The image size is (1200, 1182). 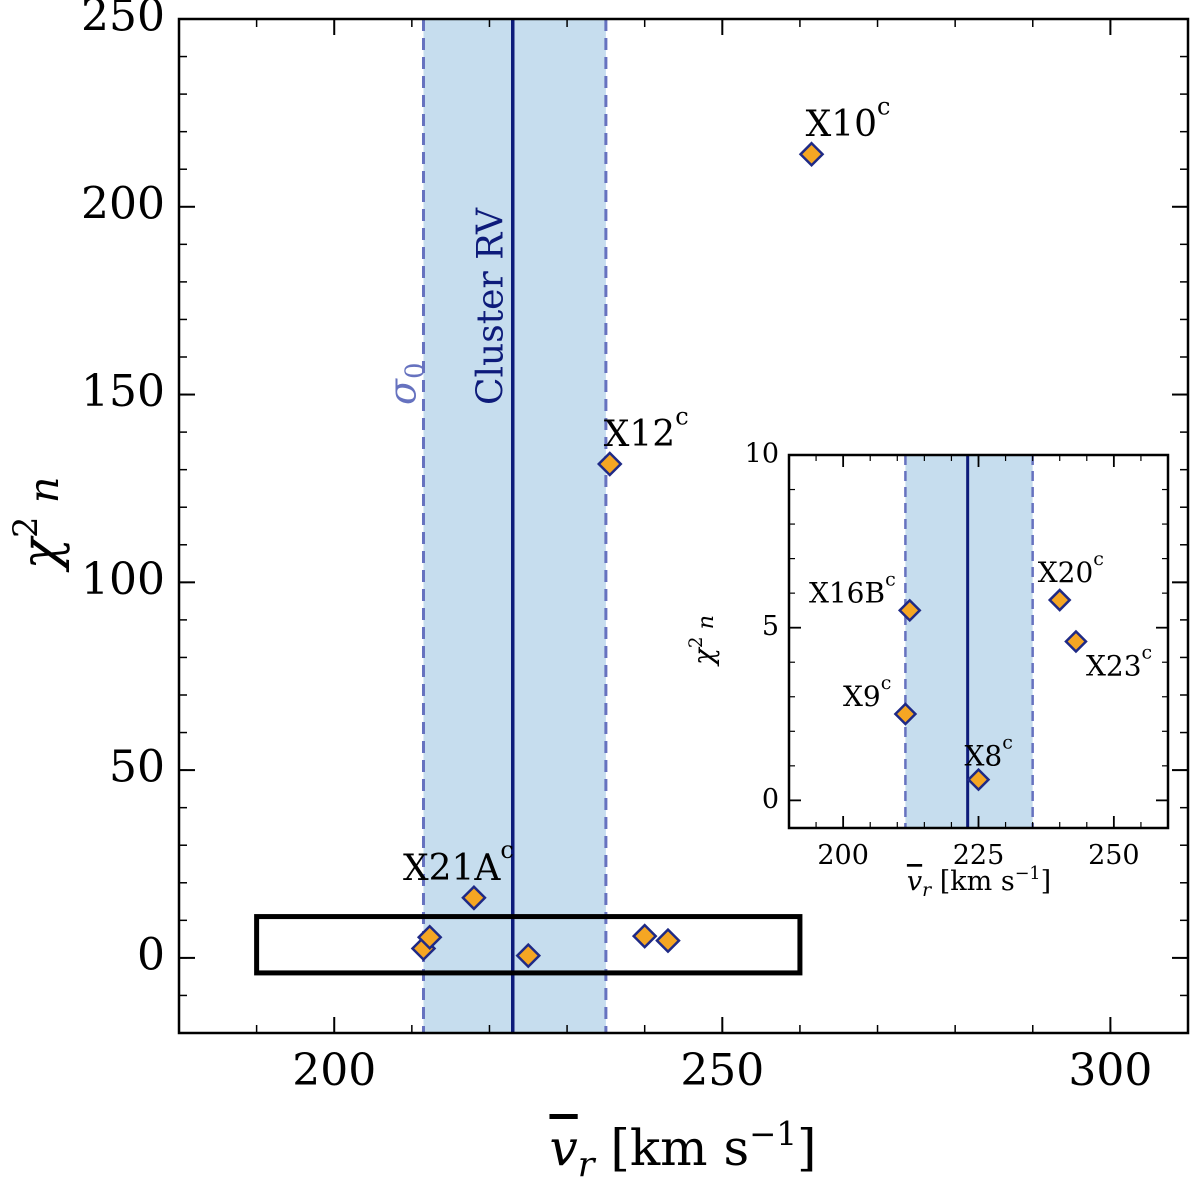 What do you see at coordinates (123, 21) in the screenshot?
I see `y-tick-label: 250` at bounding box center [123, 21].